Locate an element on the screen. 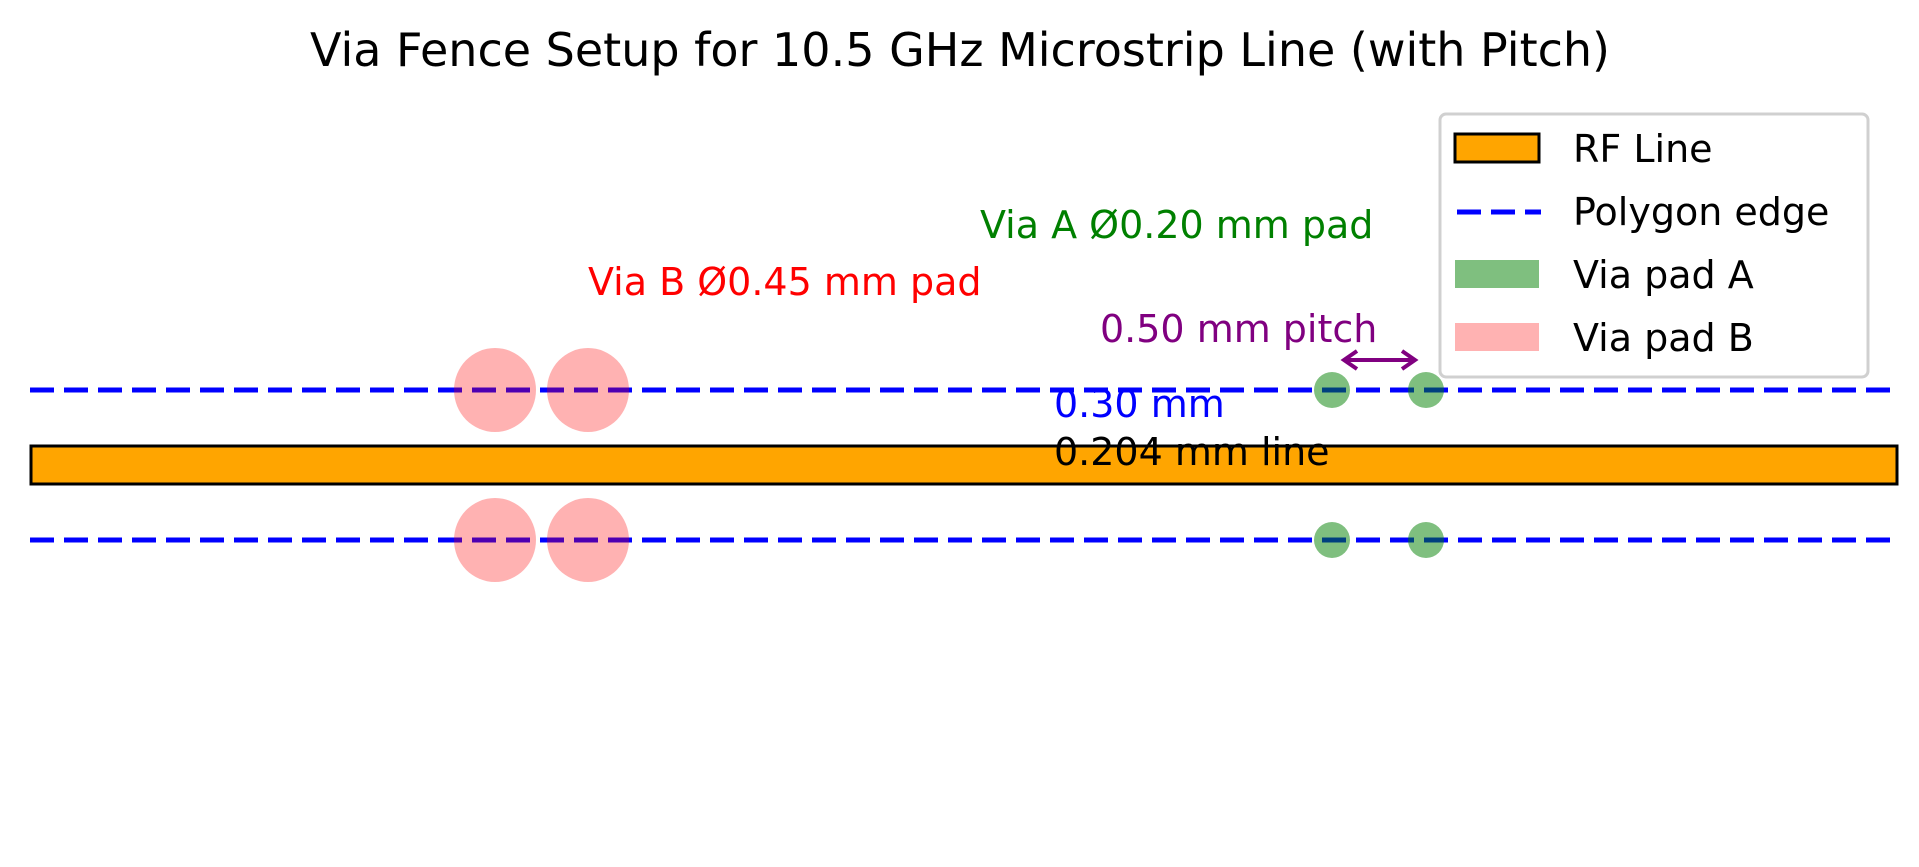 The width and height of the screenshot is (1919, 867). legend-label: Via pad A is located at coordinates (1663, 275).